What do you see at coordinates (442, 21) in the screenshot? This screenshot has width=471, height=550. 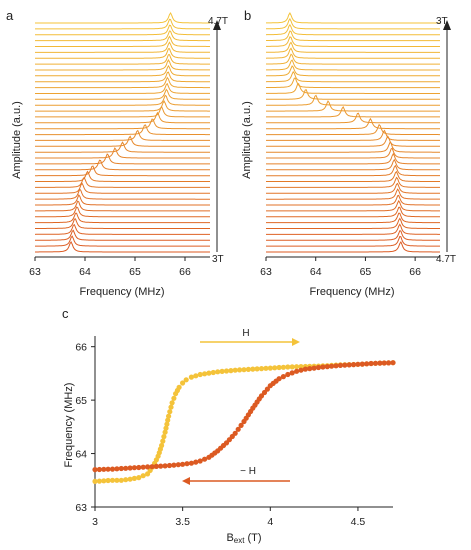 I see `sweep-label-top-b: 3T` at bounding box center [442, 21].